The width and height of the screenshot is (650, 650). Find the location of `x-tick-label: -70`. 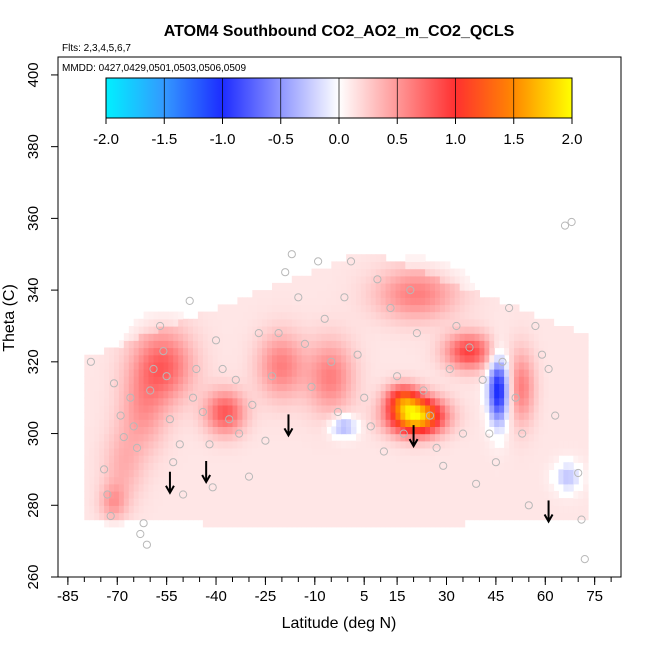

x-tick-label: -70 is located at coordinates (117, 596).